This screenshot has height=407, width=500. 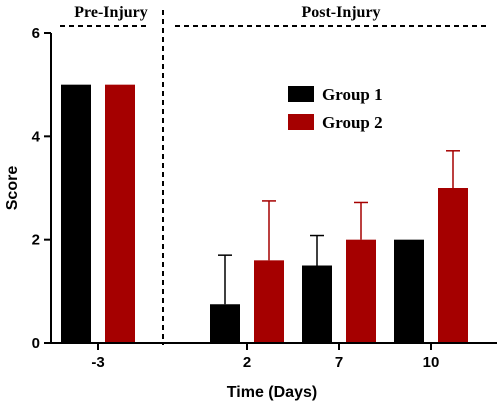 I want to click on x-ticks: -3 2 7 10, so click(x=265, y=357).